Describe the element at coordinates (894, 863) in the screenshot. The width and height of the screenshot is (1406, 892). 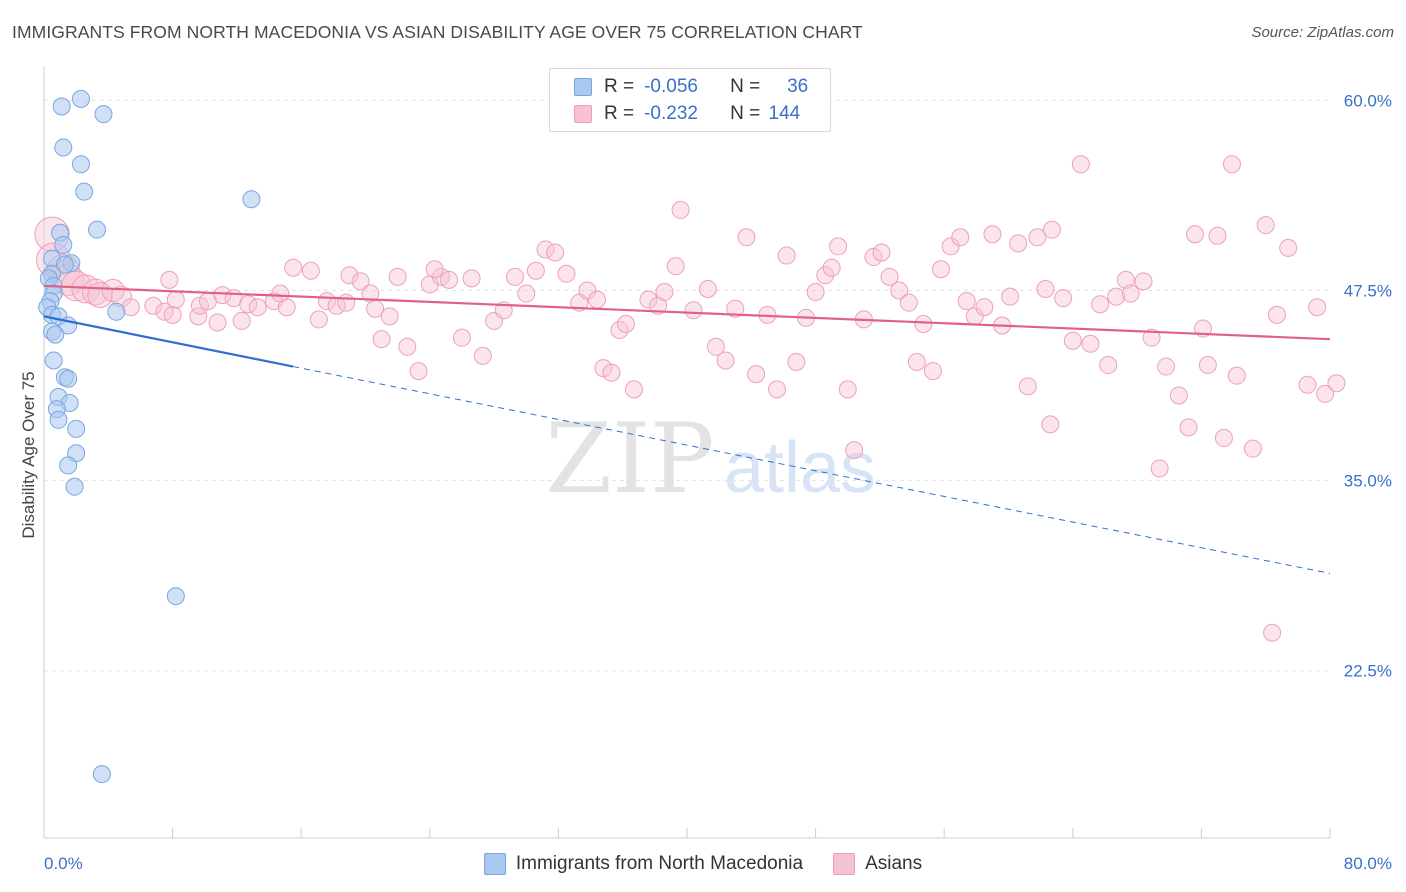
I see `legend-label-asians: Asians` at that location.